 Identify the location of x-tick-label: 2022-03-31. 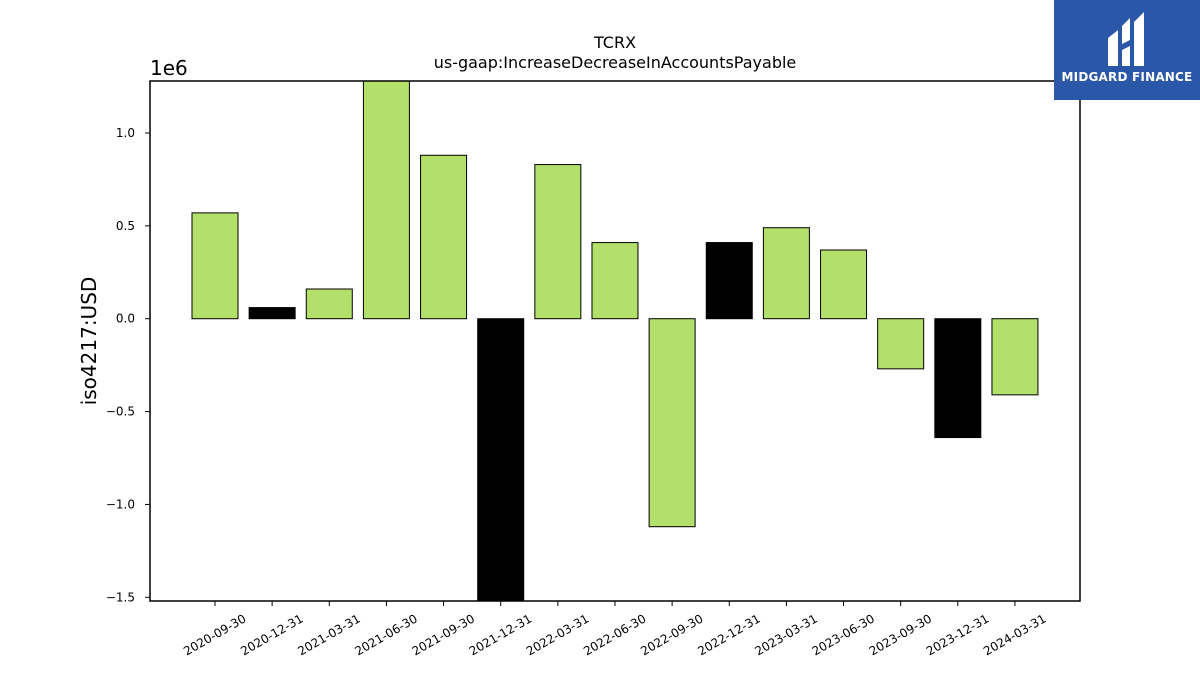
(557, 634).